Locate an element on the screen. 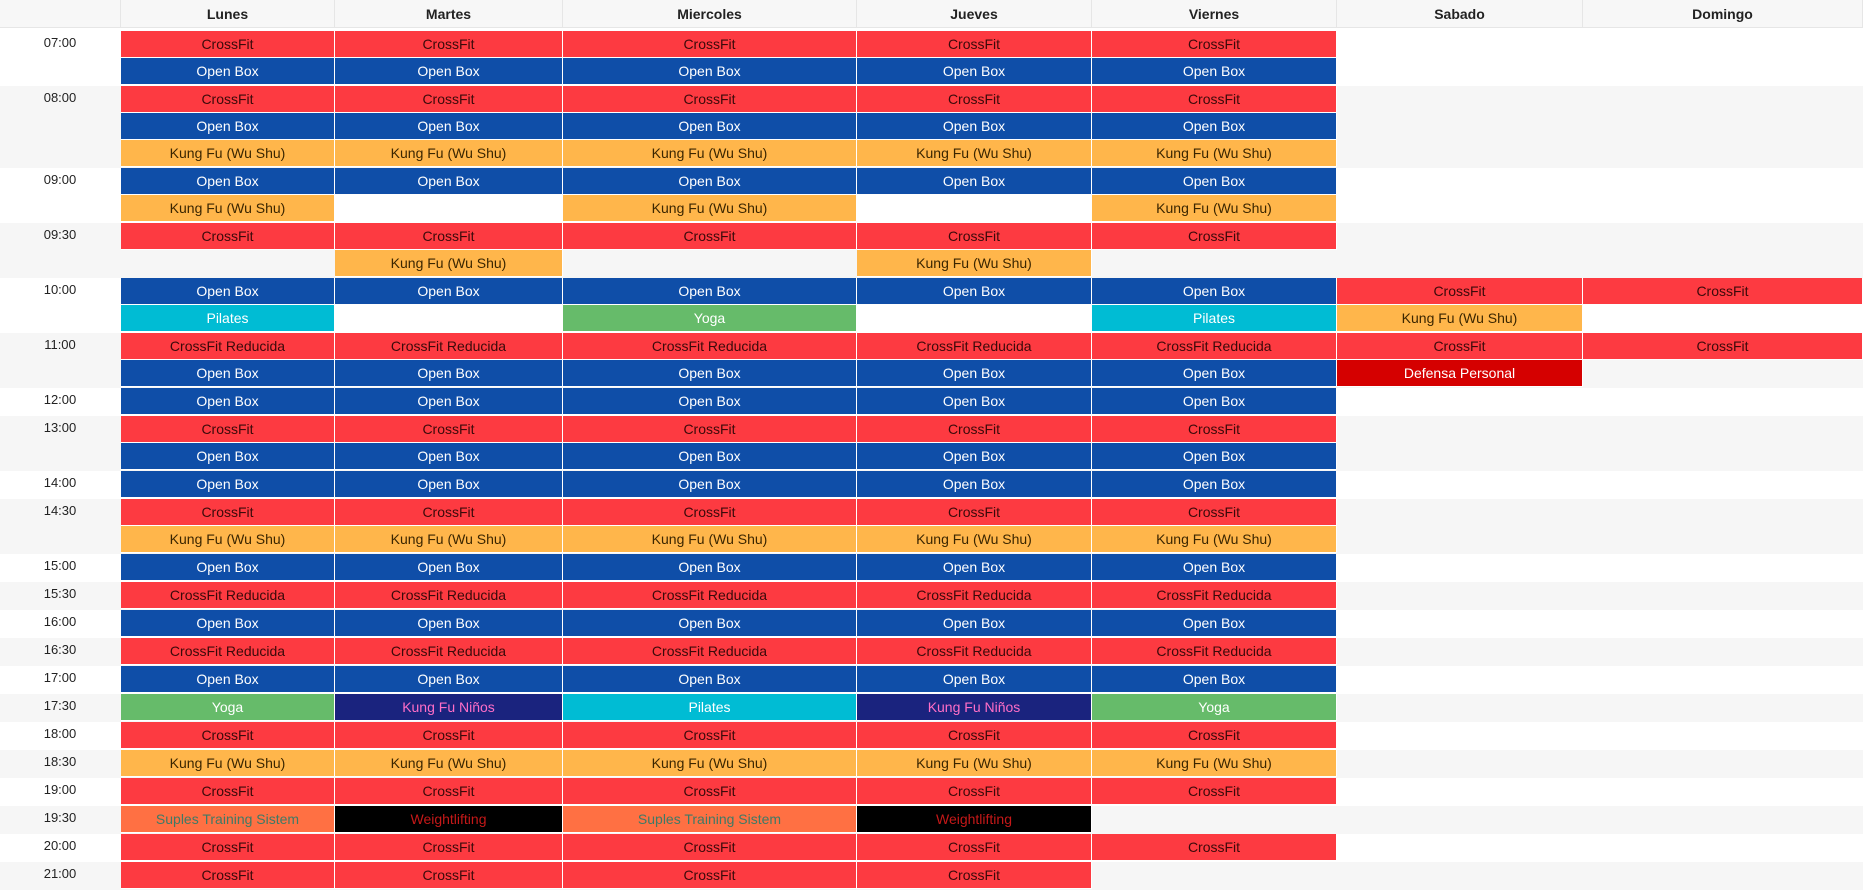 This screenshot has height=890, width=1863. class-event-pilates: Pilates is located at coordinates (710, 707).